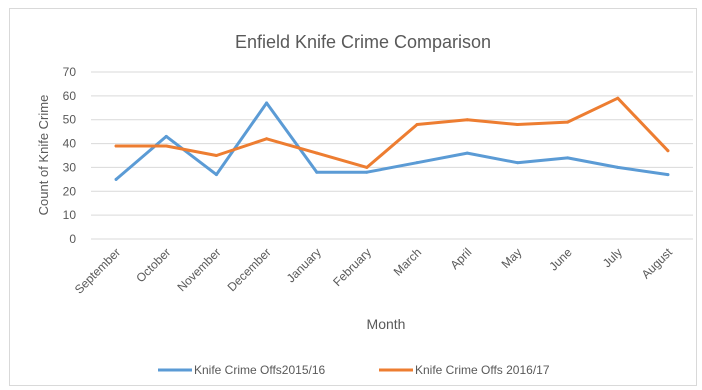 The width and height of the screenshot is (702, 390). Describe the element at coordinates (612, 257) in the screenshot. I see `x-tick-label: July` at that location.